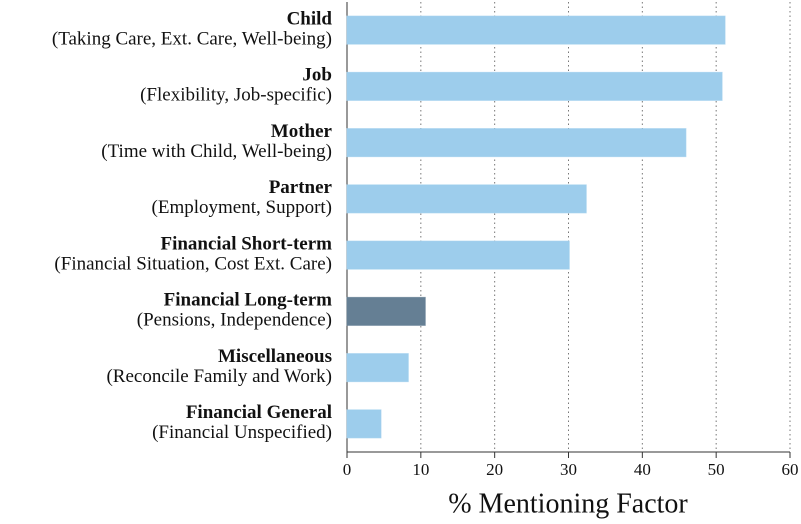 The height and width of the screenshot is (524, 801). What do you see at coordinates (790, 469) in the screenshot?
I see `x-tick-label: 60` at bounding box center [790, 469].